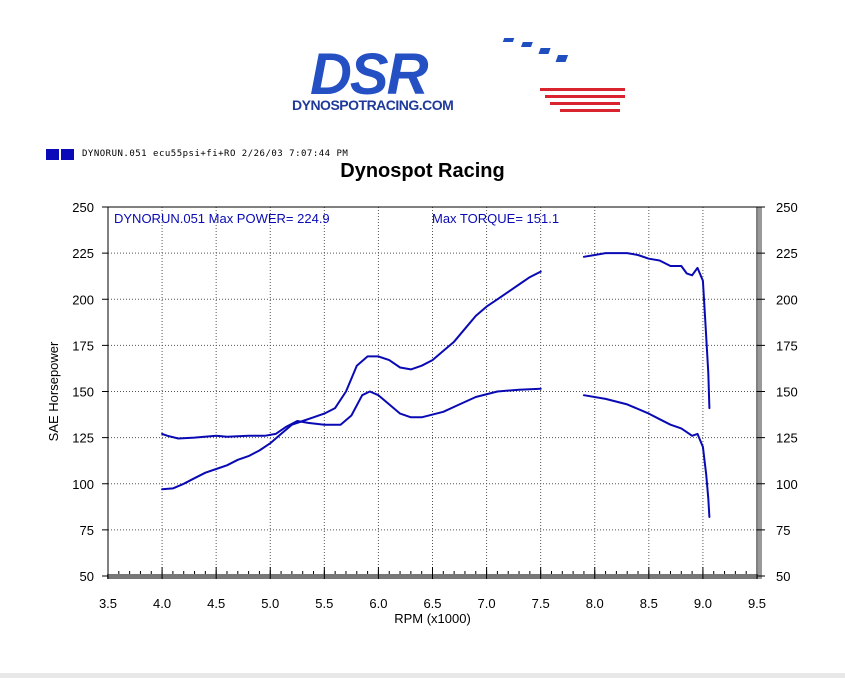 The image size is (845, 678). Describe the element at coordinates (83, 207) in the screenshot. I see `y-tick-label: 250` at that location.